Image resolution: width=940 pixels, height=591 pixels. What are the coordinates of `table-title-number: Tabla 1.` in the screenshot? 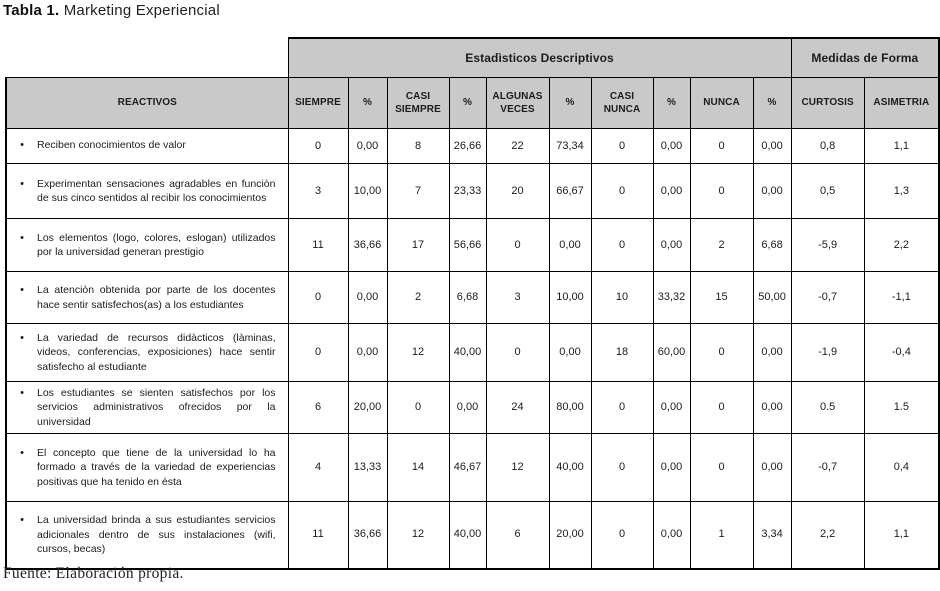 It's located at (31, 10).